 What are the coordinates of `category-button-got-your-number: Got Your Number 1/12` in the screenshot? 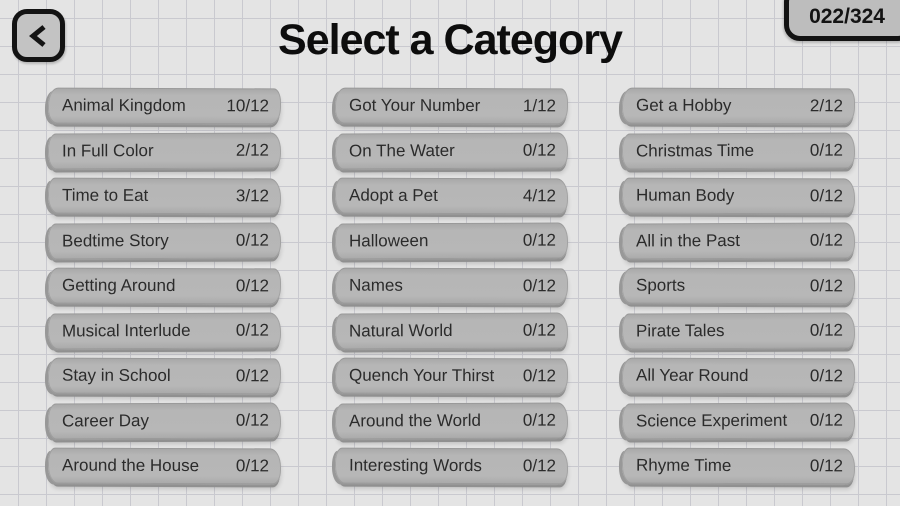 It's located at (451, 106).